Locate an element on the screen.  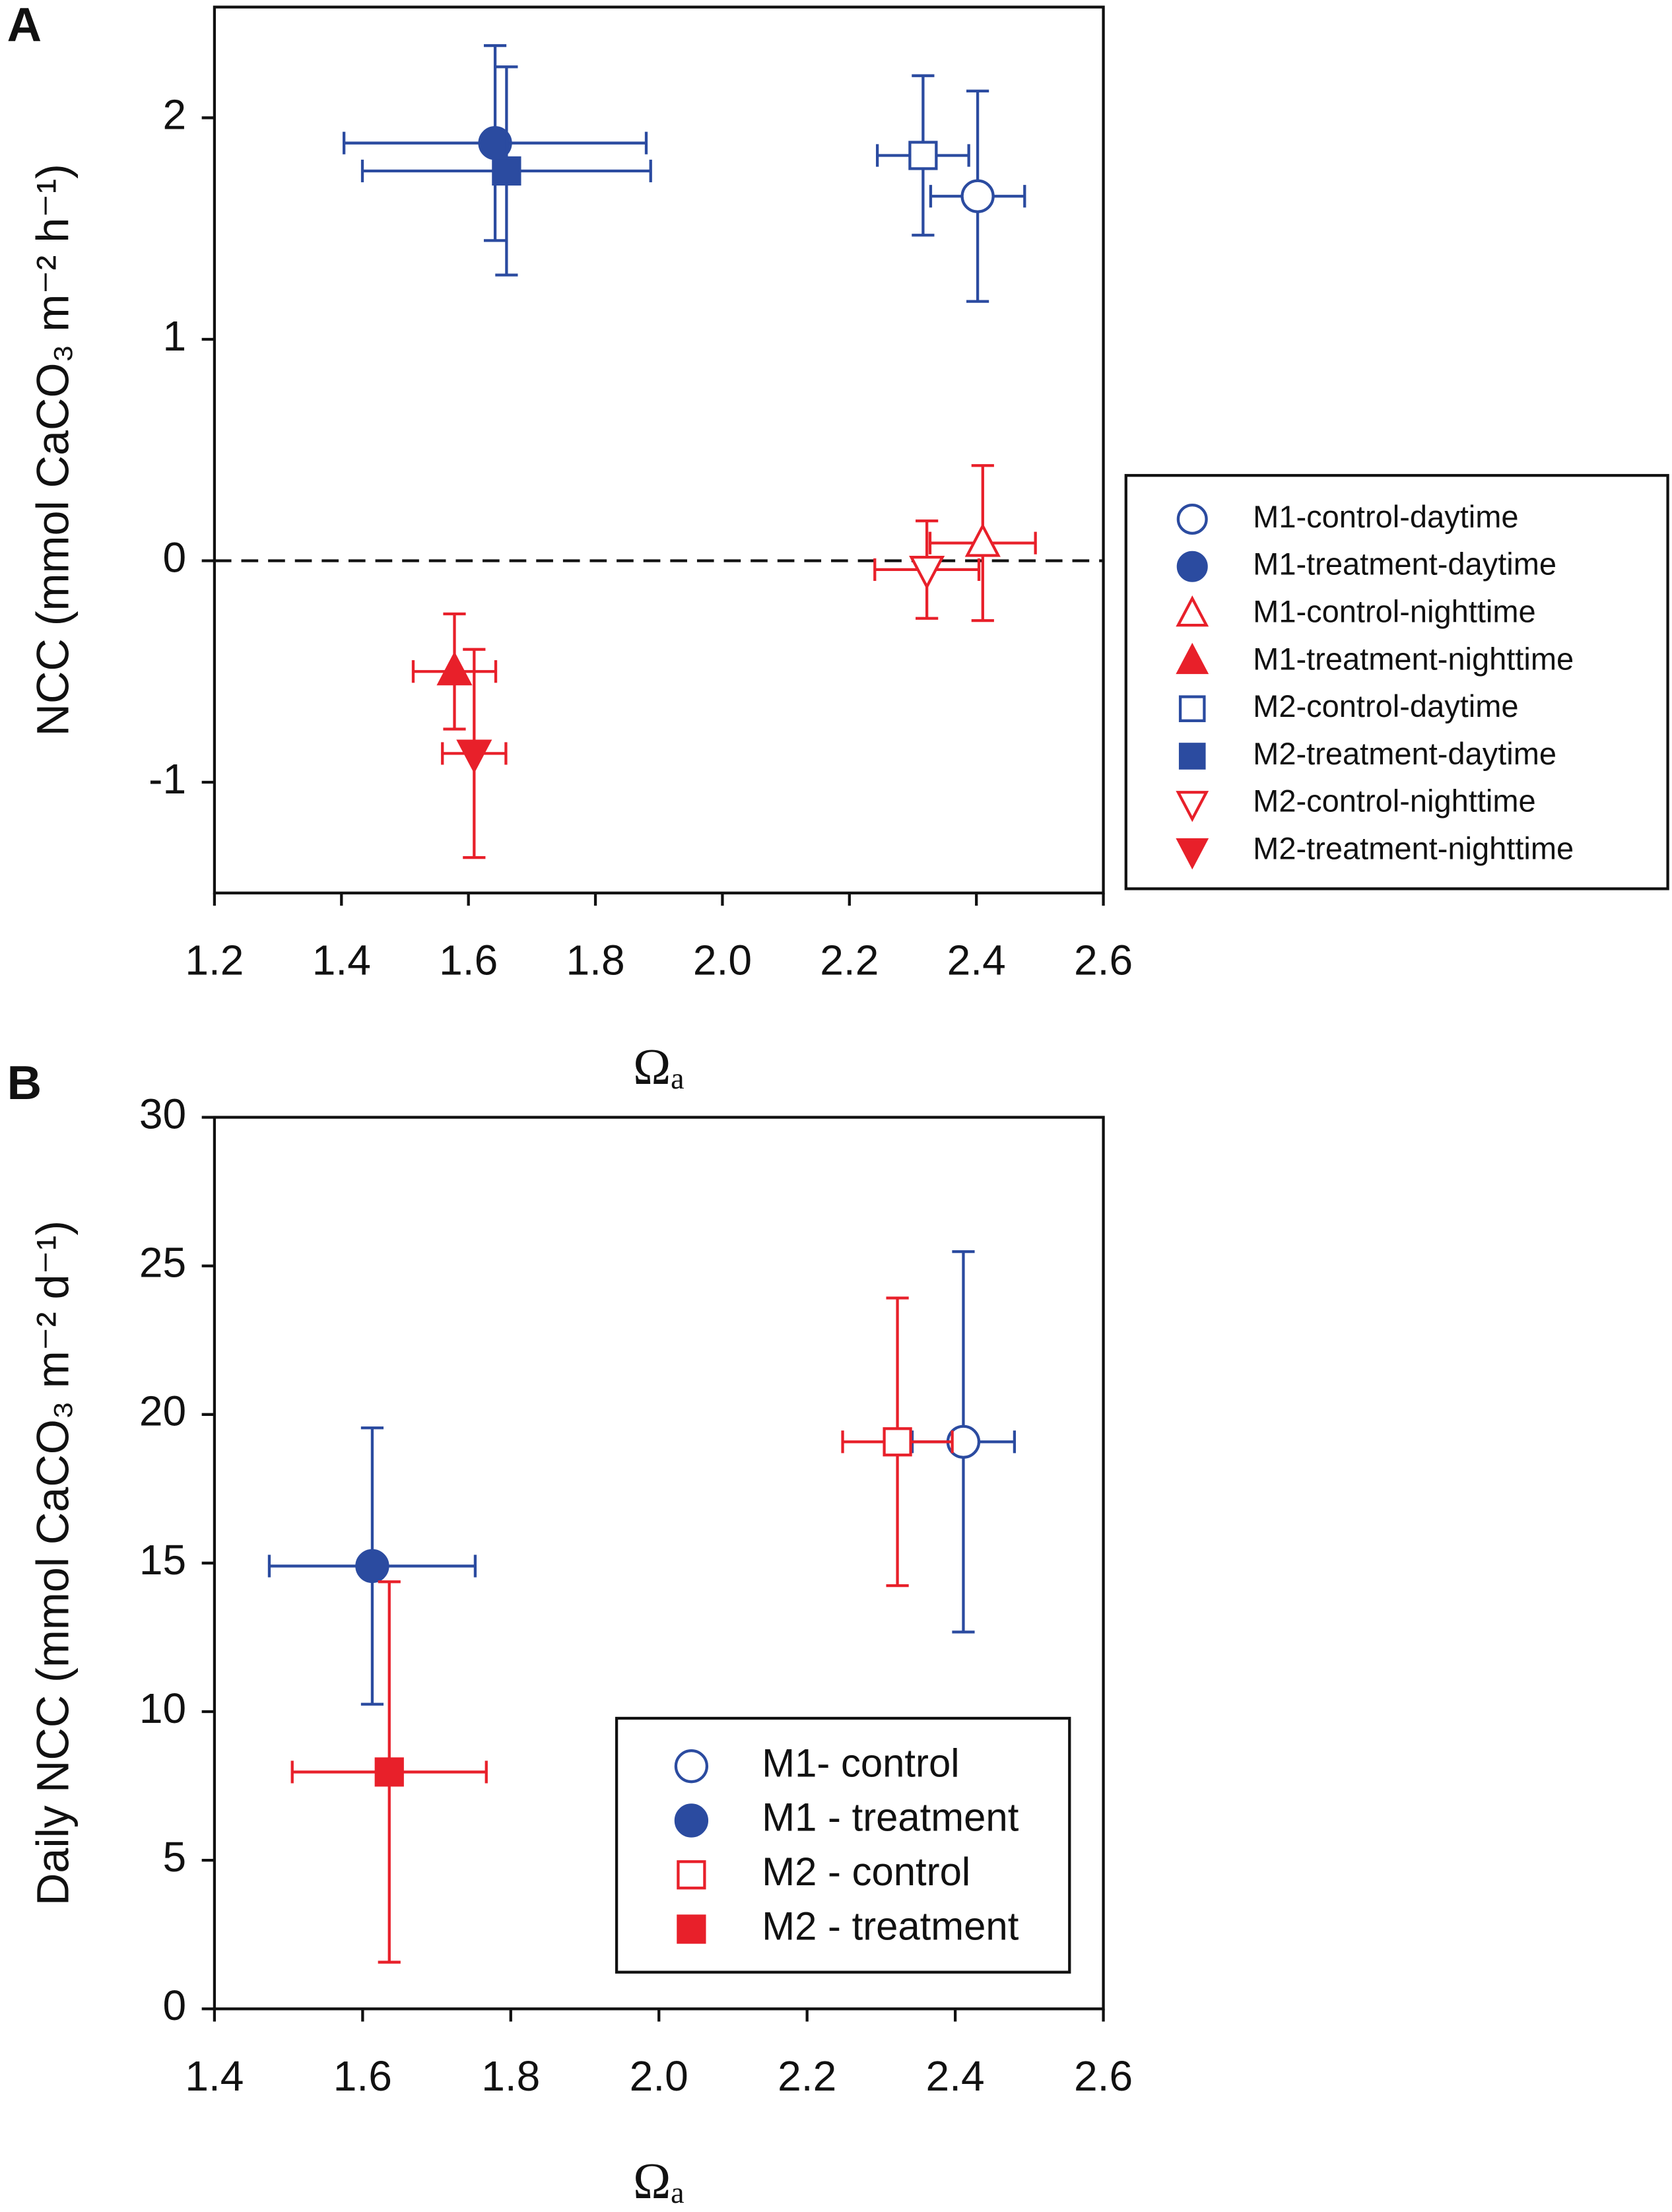
legend-label: M2-control-nighttime is located at coordinates (1394, 801).